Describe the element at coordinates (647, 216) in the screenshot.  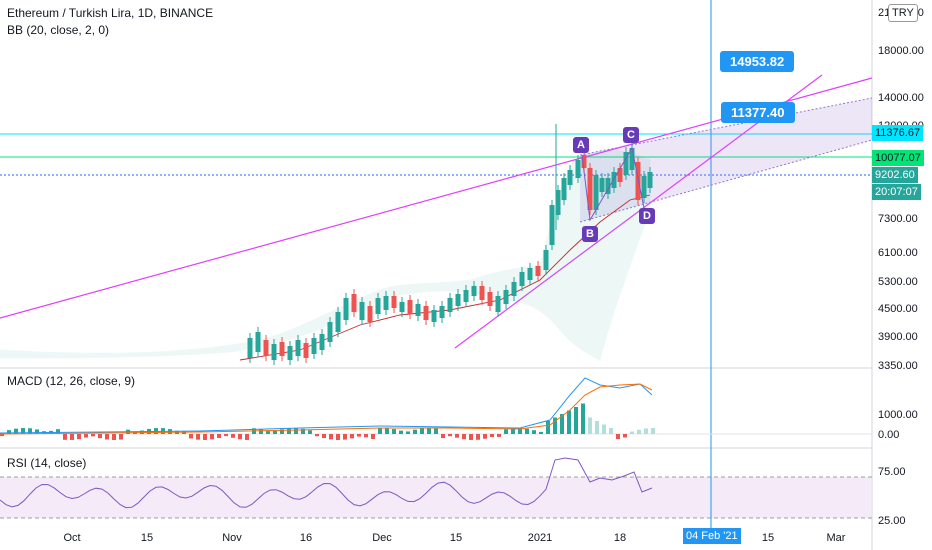
I see `pattern-point-d: D` at that location.